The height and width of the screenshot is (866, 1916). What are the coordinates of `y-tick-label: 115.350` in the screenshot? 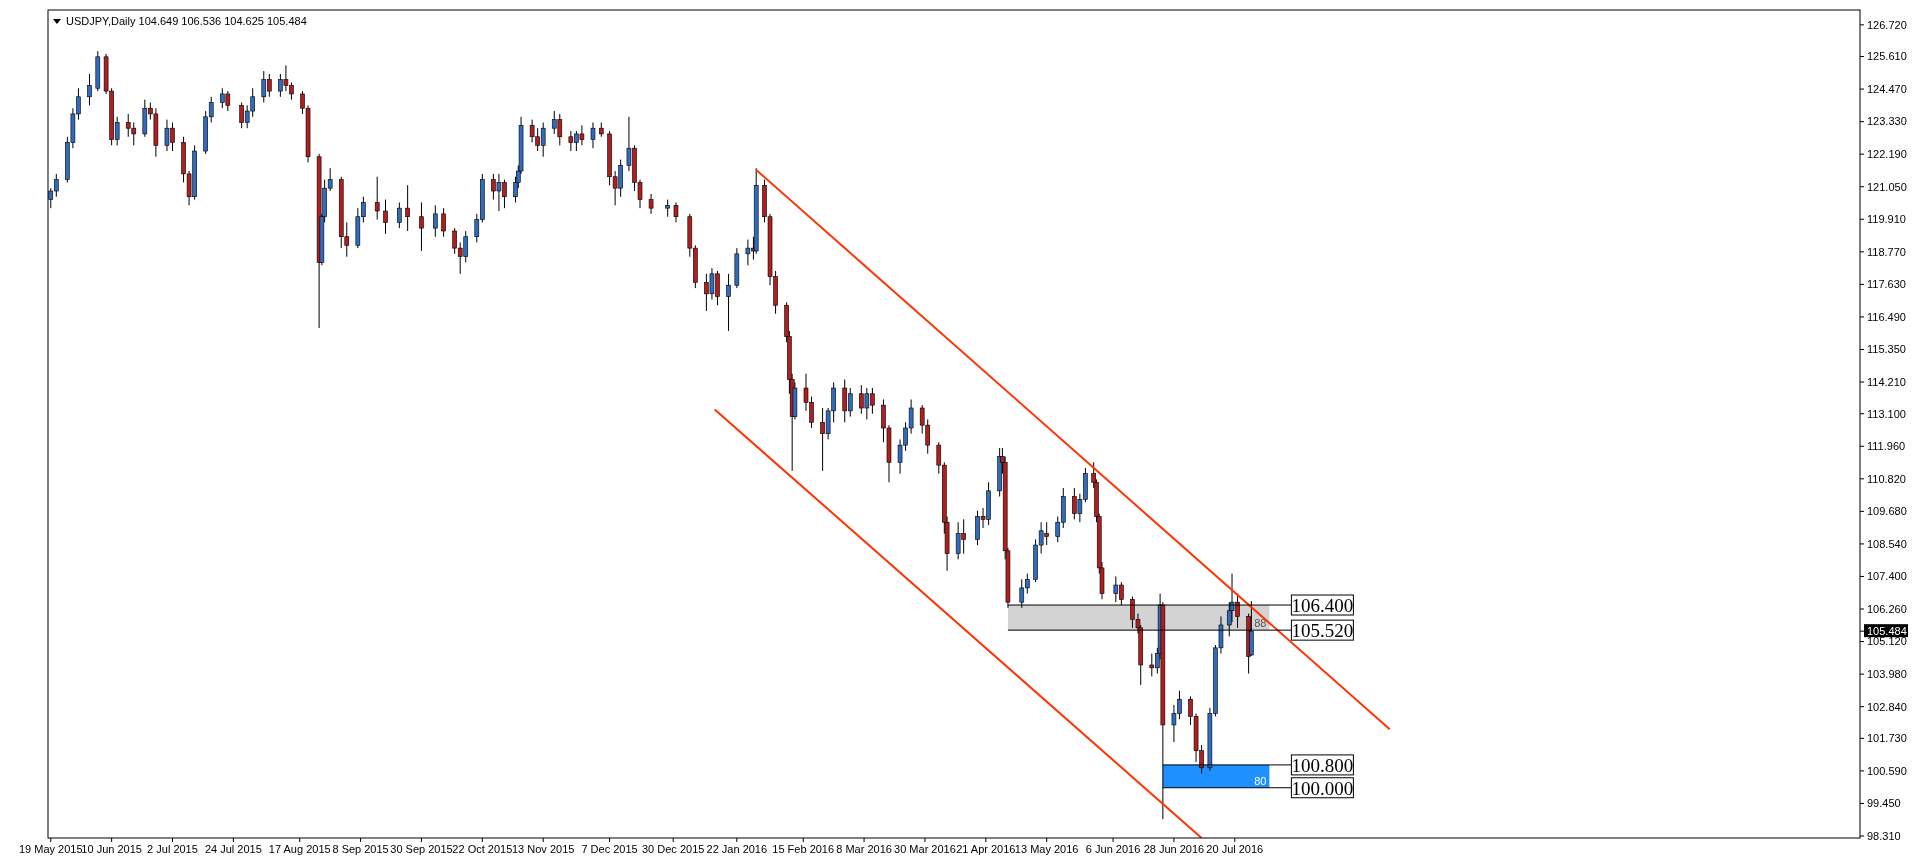 It's located at (1886, 349).